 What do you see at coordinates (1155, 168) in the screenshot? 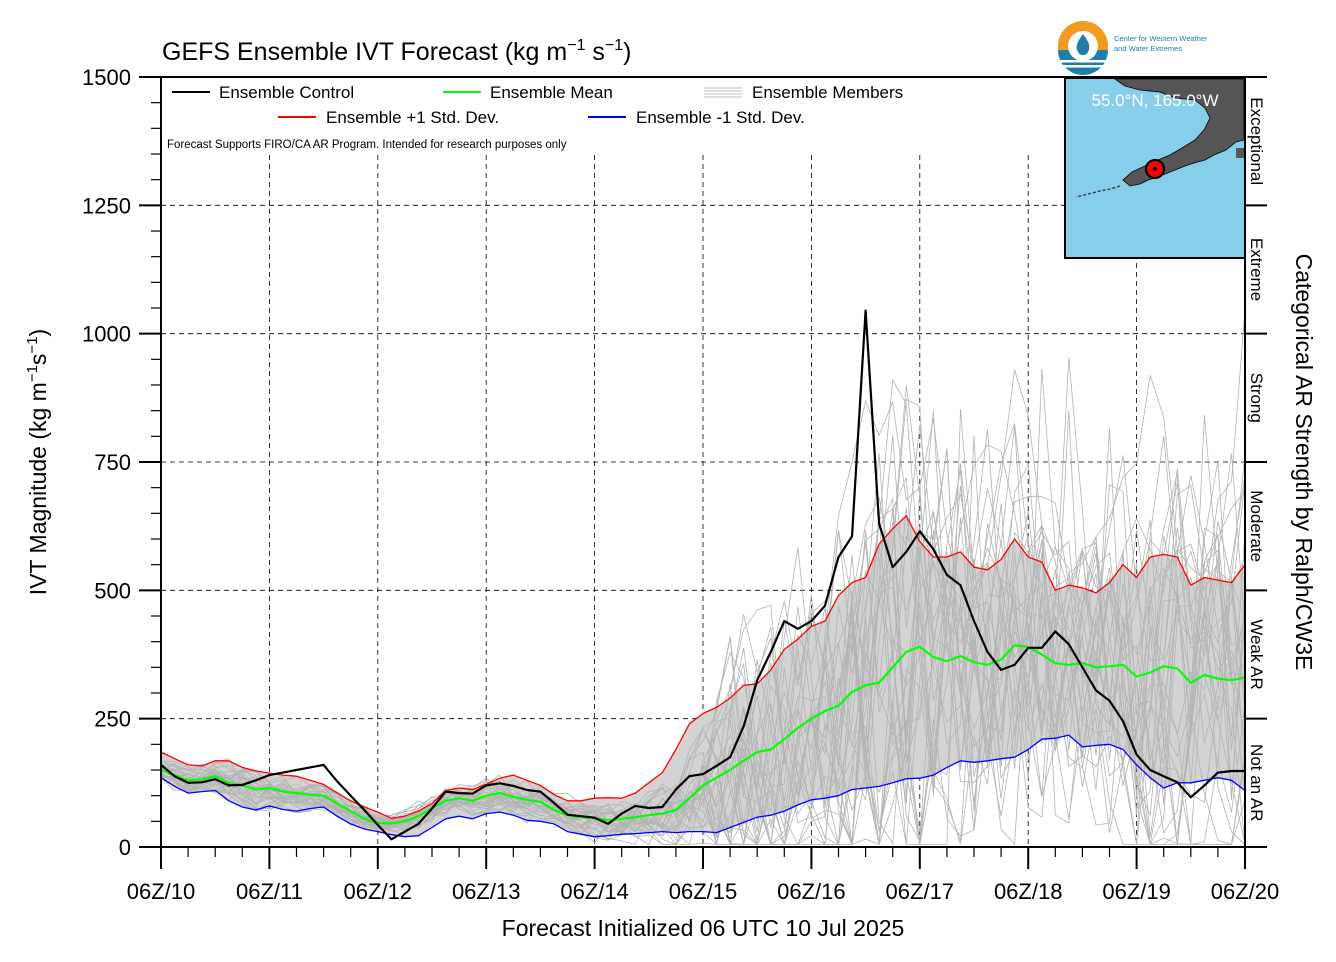
I see `location-inset-map: 55.0°N, 165.0°W` at bounding box center [1155, 168].